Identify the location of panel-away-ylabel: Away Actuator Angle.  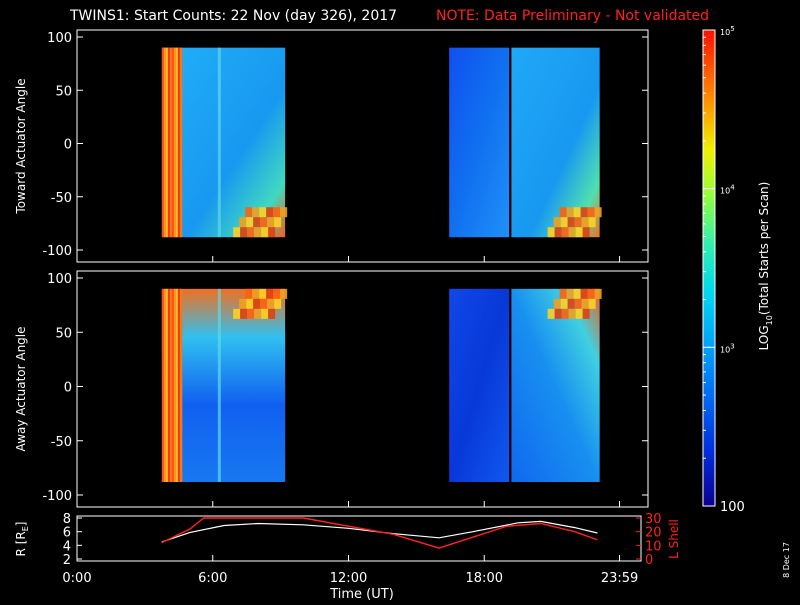
(21, 388).